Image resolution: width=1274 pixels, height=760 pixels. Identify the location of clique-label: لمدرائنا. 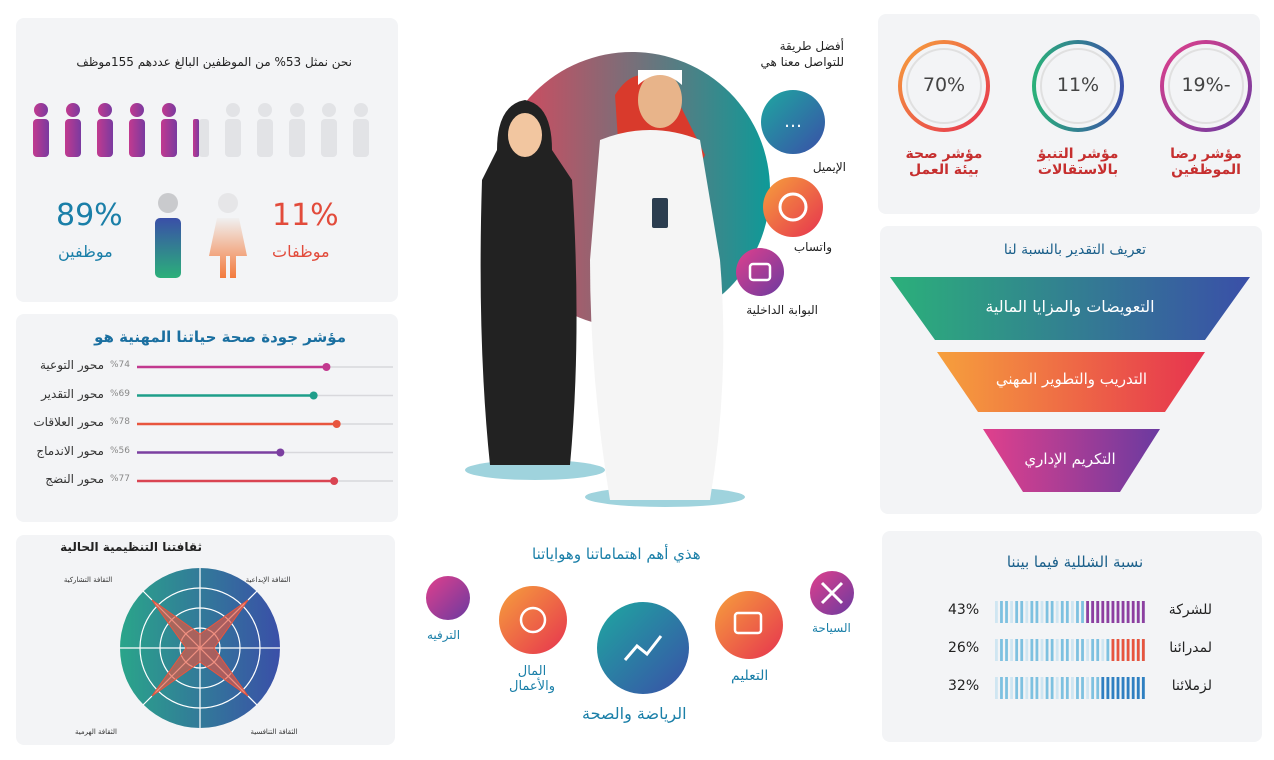
(1190, 648).